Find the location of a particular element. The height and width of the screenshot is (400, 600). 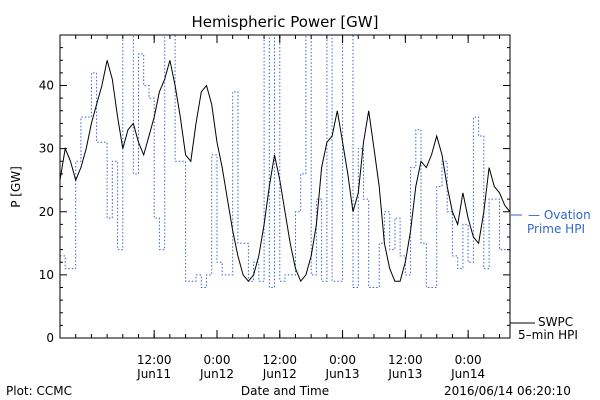

y-tick-label: 30 is located at coordinates (46, 149).